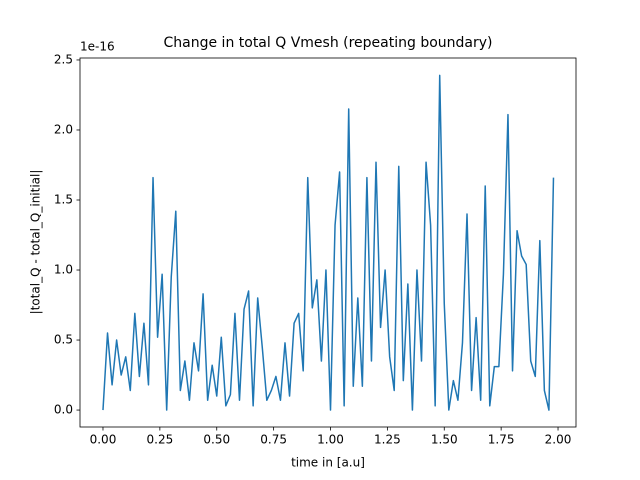 This screenshot has width=640, height=480. Describe the element at coordinates (160, 440) in the screenshot. I see `x-tick-label: 0.25` at that location.